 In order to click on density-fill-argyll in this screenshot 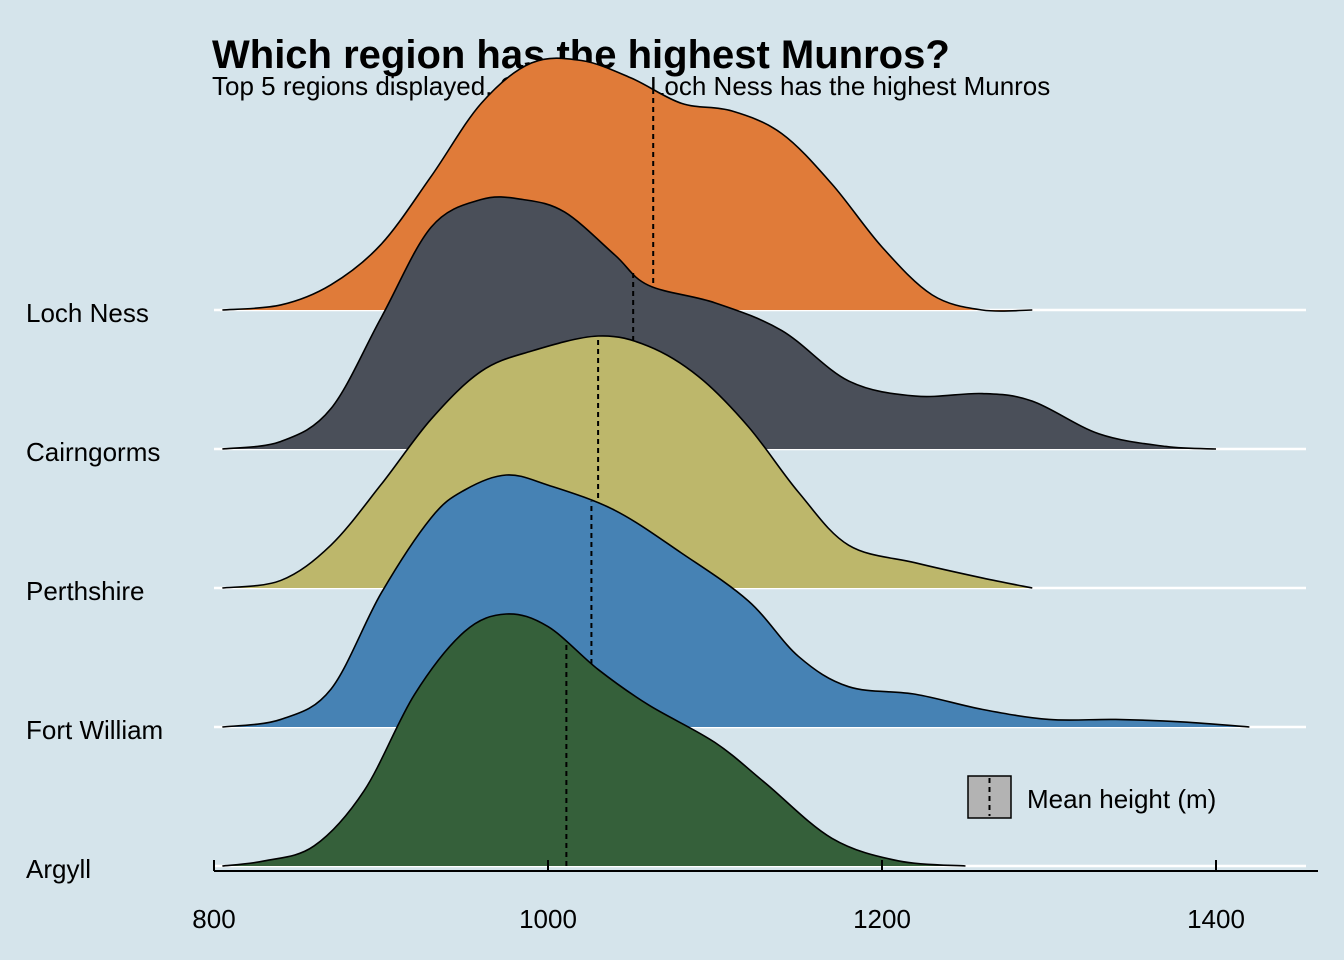, I will do `click(594, 739)`.